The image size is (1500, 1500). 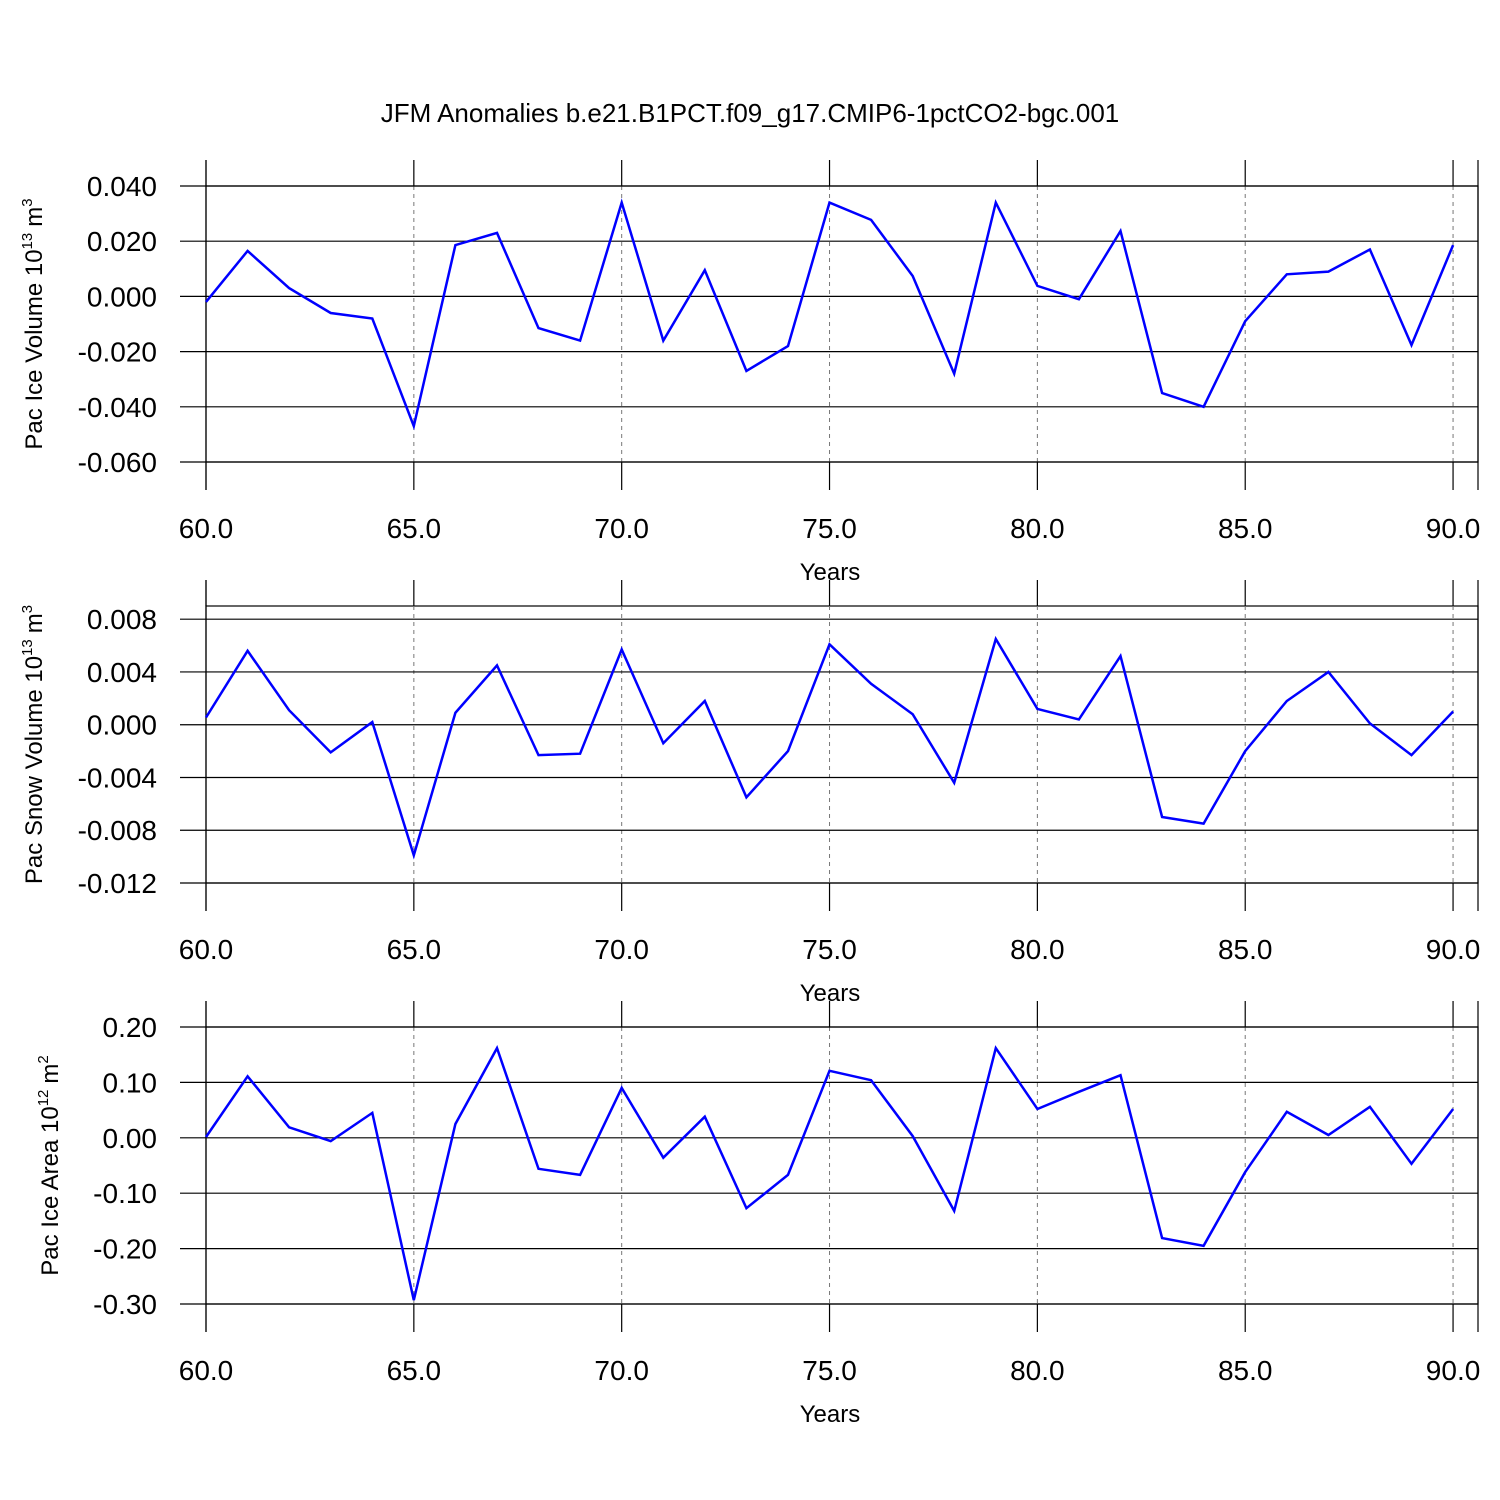 I want to click on y-axis-label: Pac Ice Area 1012 m2, so click(x=49, y=1165).